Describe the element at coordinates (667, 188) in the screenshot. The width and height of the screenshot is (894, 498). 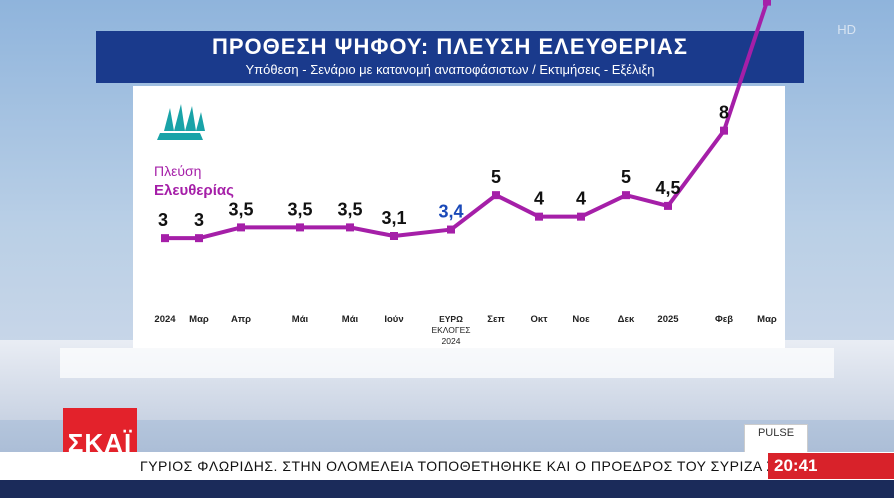
I see `data-label: 4,5` at that location.